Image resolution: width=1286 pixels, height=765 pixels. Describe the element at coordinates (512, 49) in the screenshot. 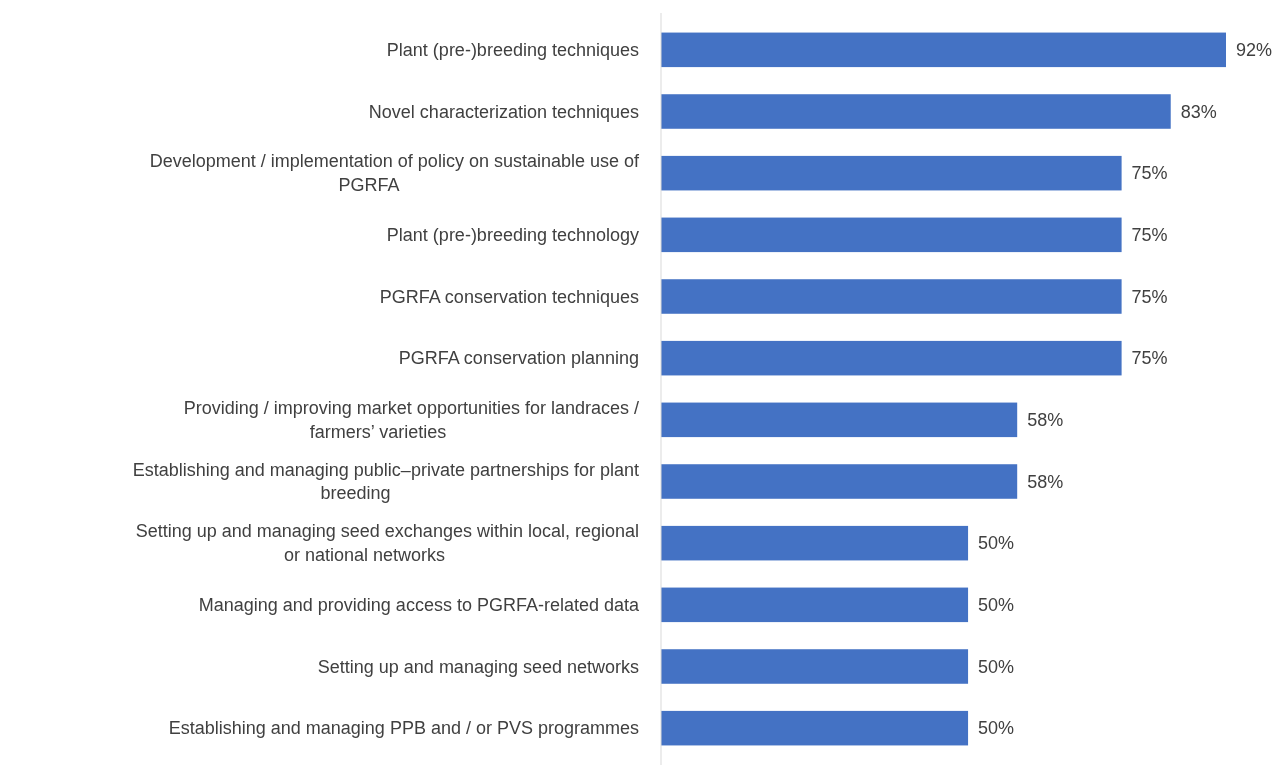

I see `y-tick-label: Plant (pre-)breeding techniques` at that location.